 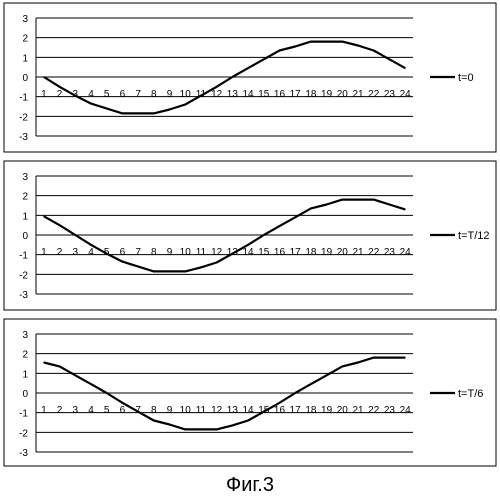 What do you see at coordinates (343, 252) in the screenshot?
I see `x-tick-label: 20` at bounding box center [343, 252].